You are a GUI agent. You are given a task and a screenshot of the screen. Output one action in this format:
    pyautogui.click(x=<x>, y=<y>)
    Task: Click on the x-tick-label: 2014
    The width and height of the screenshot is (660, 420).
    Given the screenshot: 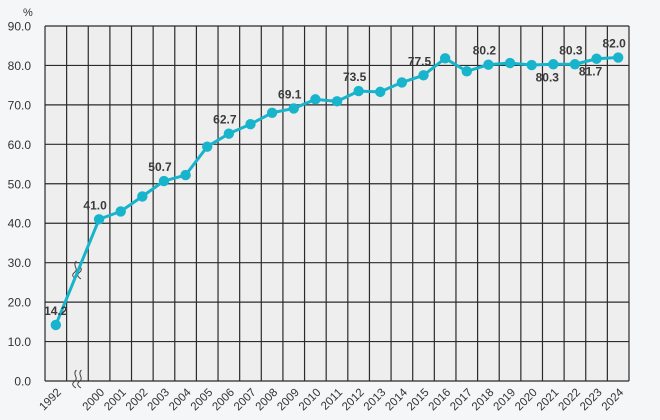 What is the action you would take?
    pyautogui.click(x=396, y=399)
    